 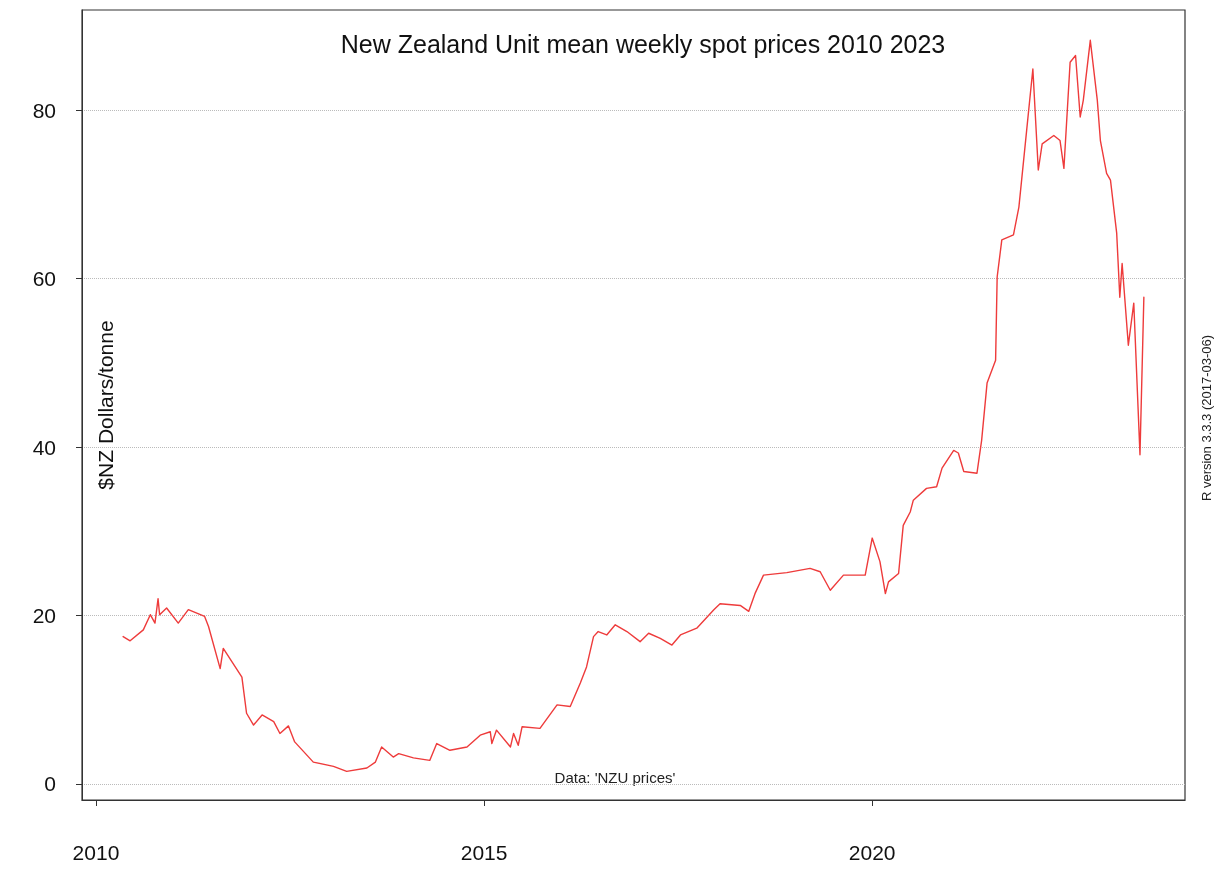 I want to click on x-tick-label: 2015, so click(x=484, y=852).